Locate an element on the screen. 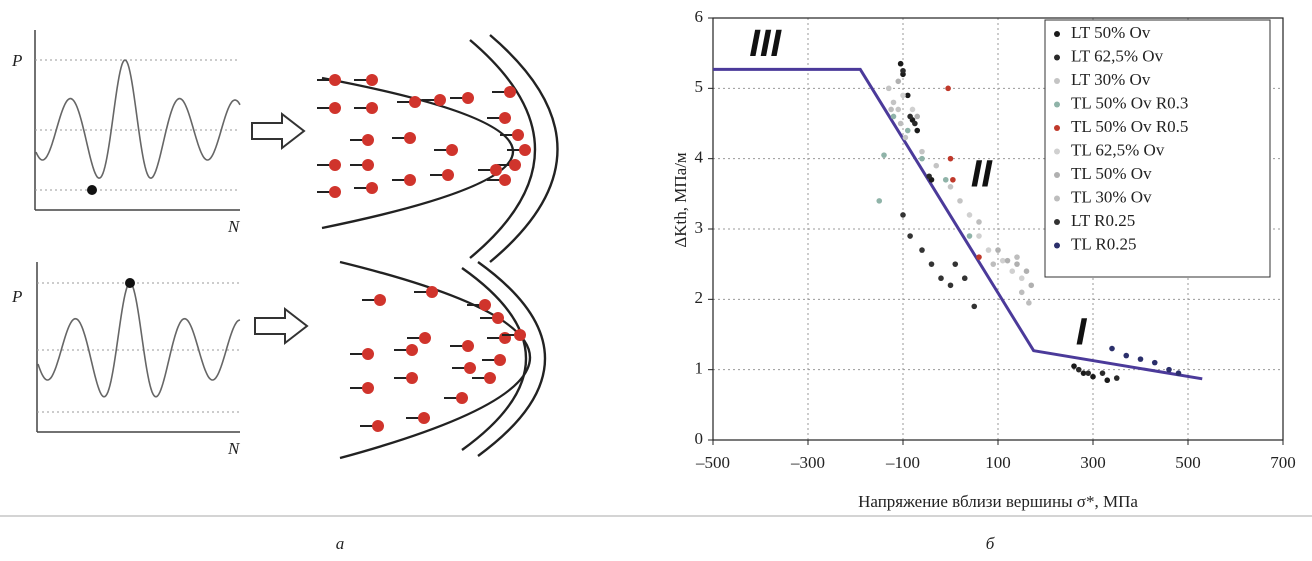 The image size is (1312, 561). region-label: I is located at coordinates (1082, 333).